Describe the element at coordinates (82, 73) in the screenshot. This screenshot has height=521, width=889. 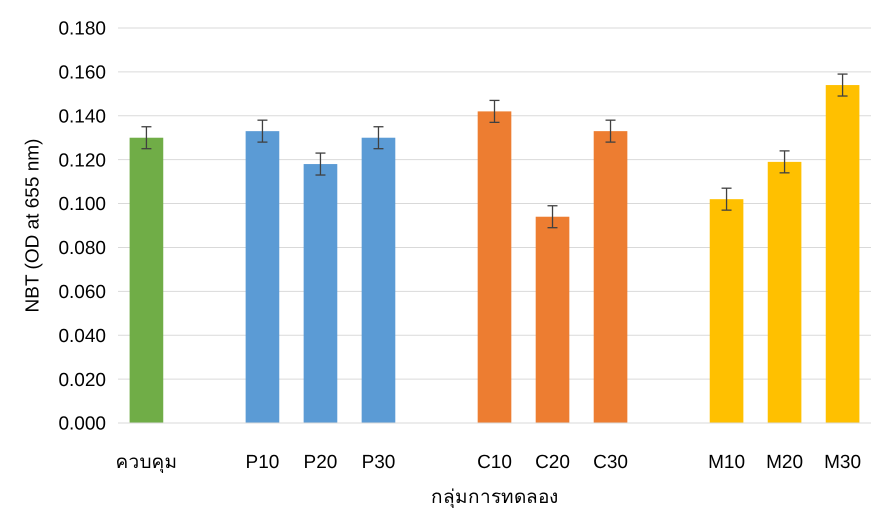
I see `y-tick-label: 0.160` at that location.